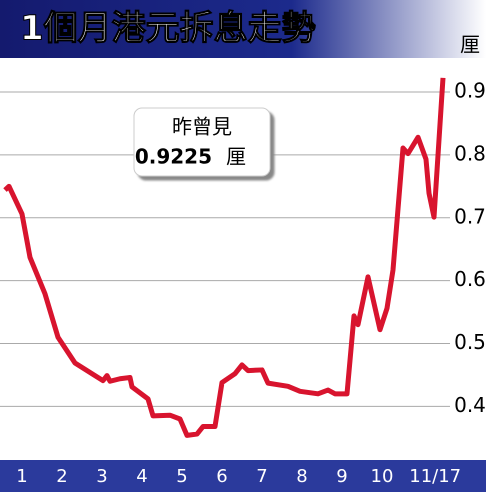 The image size is (486, 495). Describe the element at coordinates (101, 476) in the screenshot. I see `x-tick-label: 3` at that location.